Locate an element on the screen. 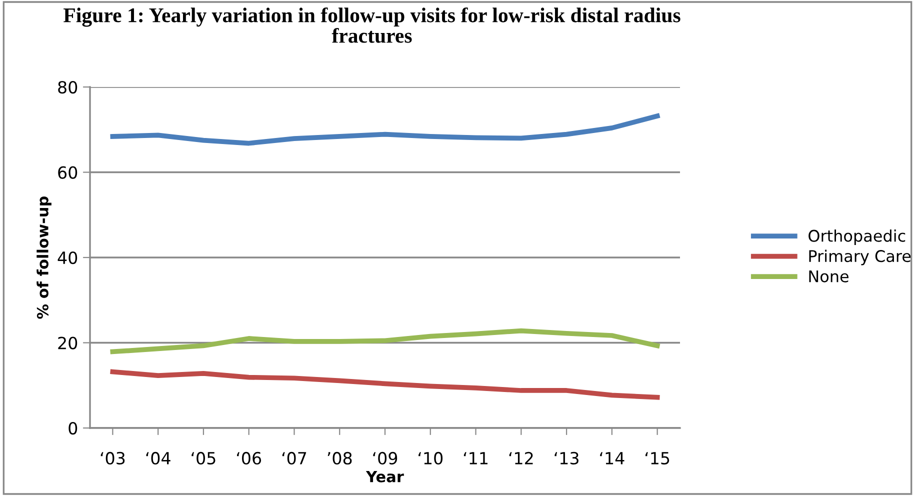 This screenshot has width=915, height=496. x-tick-label: ‘12 is located at coordinates (521, 458).